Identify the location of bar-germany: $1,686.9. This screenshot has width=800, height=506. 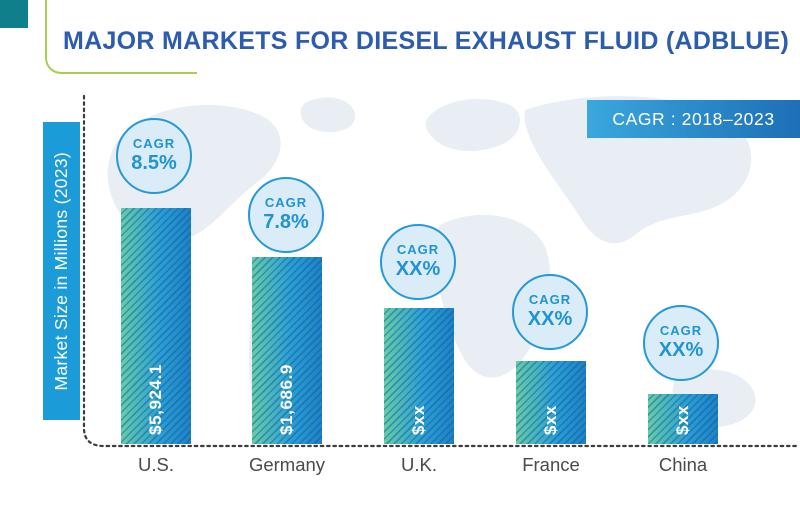
(287, 350).